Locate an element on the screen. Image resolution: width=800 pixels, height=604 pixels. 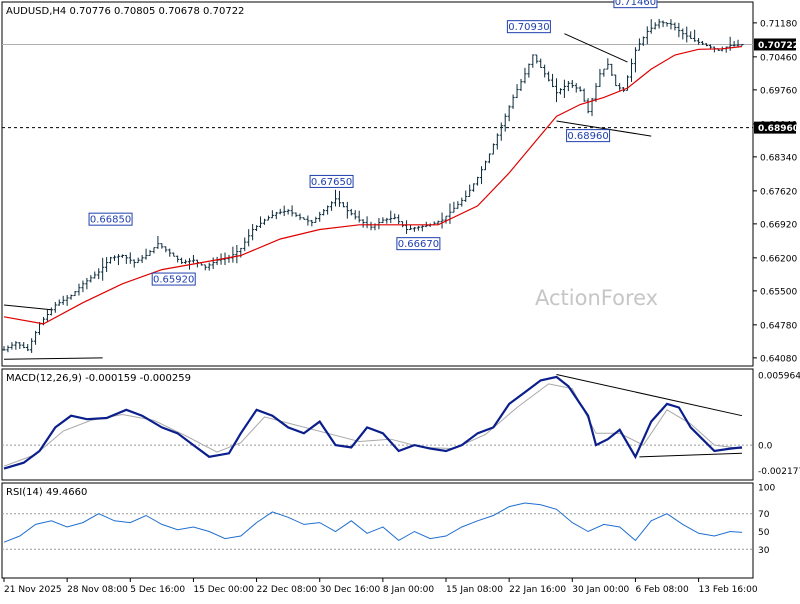
macd-y-tick-label: -0.002177 is located at coordinates (779, 472).